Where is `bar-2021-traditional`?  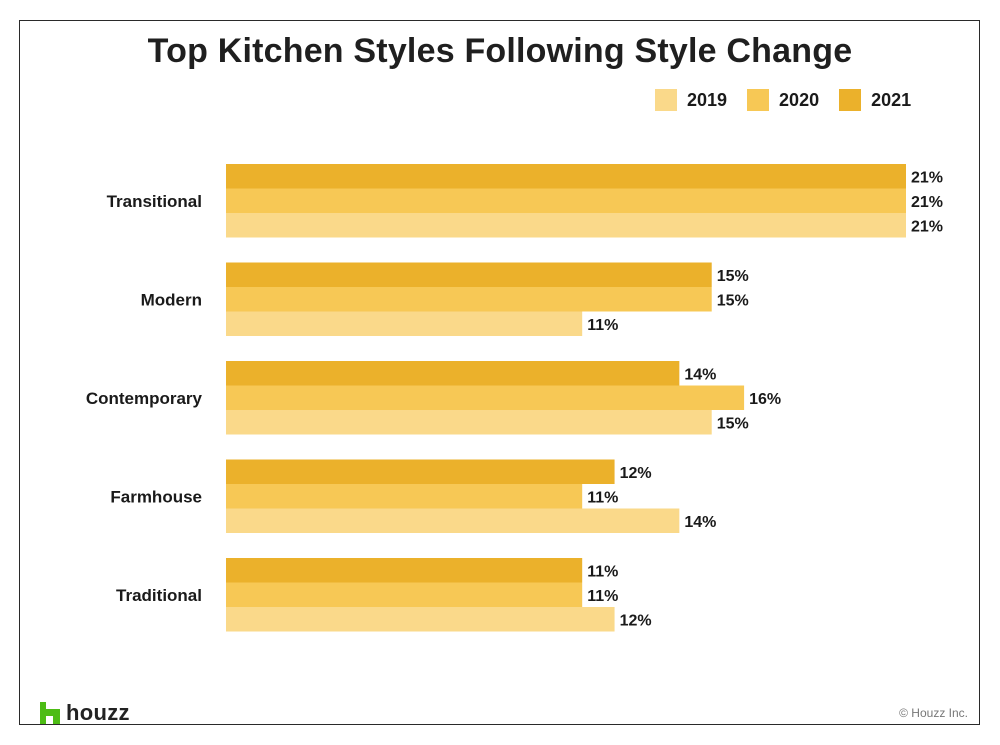 bar-2021-traditional is located at coordinates (404, 570).